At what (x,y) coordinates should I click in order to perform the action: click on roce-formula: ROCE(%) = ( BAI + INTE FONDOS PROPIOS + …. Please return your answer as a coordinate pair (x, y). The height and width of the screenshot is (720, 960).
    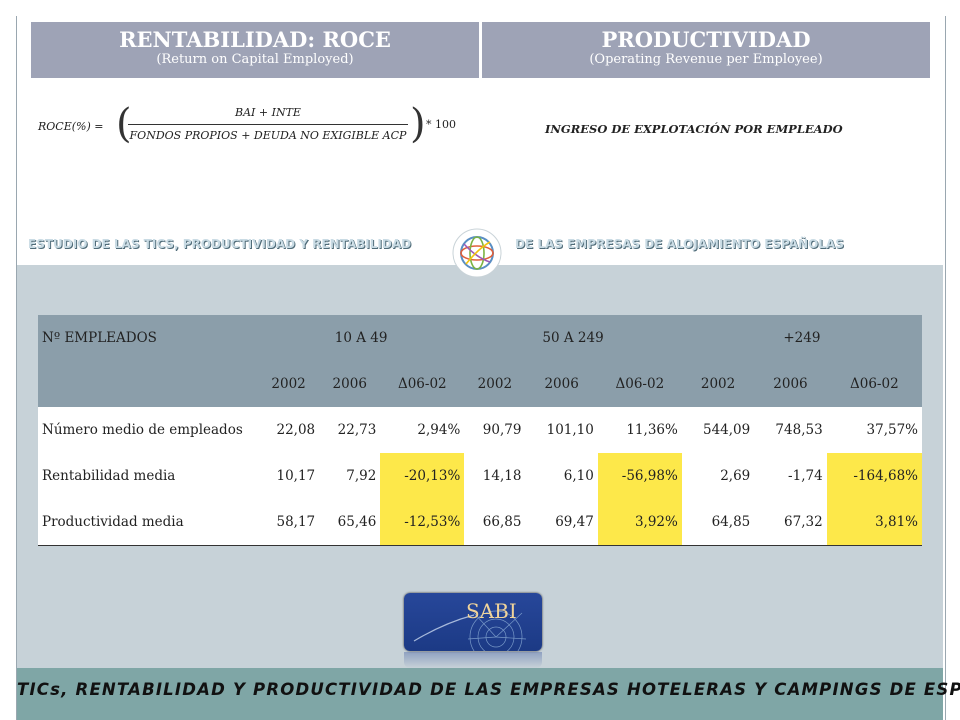
    Looking at the image, I should click on (248, 127).